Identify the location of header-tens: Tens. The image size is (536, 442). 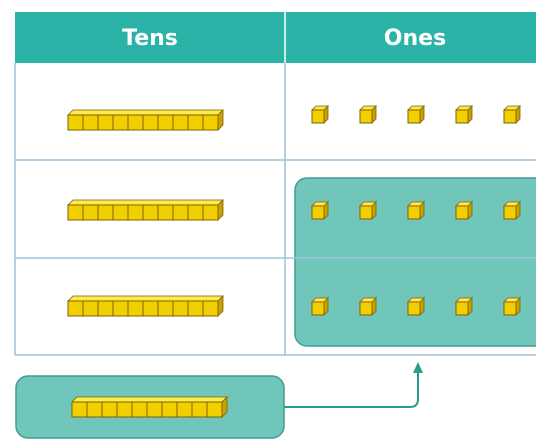
(150, 38).